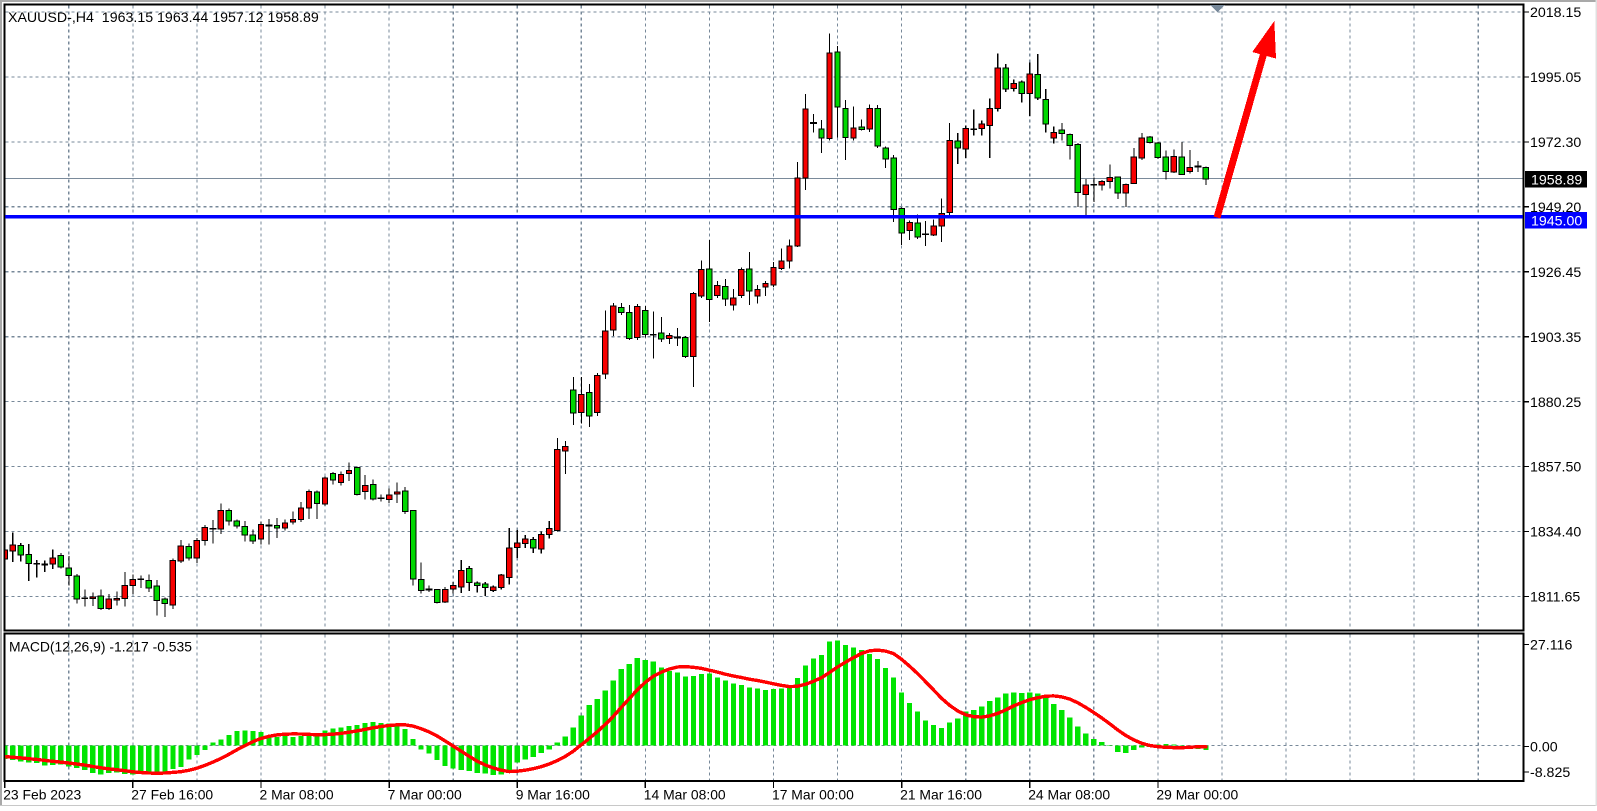  I want to click on svg-text: 27.116, so click(1551, 646).